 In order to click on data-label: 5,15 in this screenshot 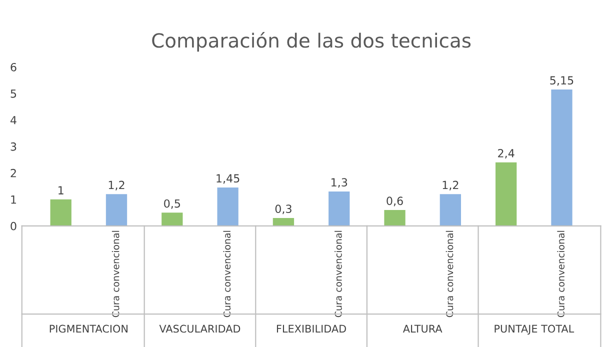, I will do `click(562, 81)`.